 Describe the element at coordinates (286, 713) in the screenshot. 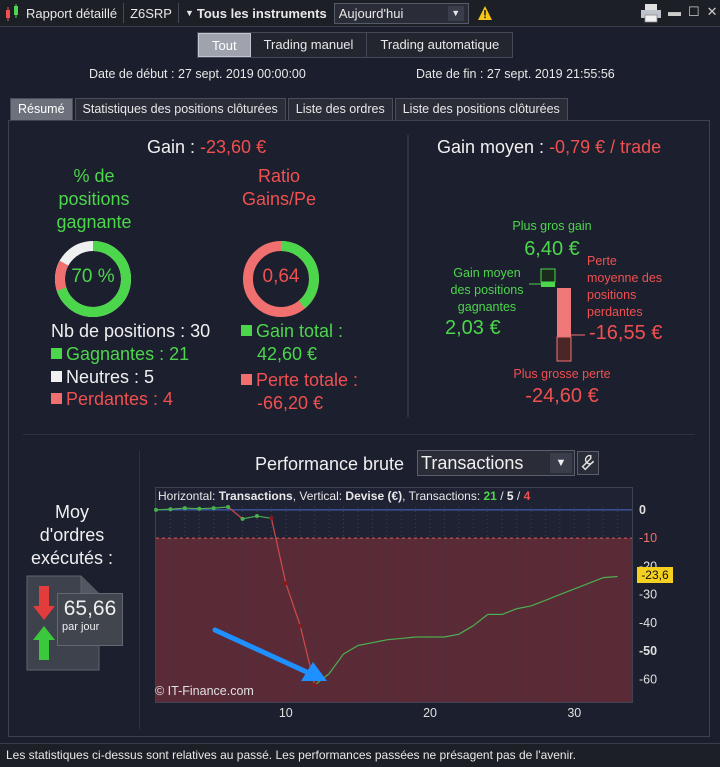

I see `x-tick-label: 10` at that location.